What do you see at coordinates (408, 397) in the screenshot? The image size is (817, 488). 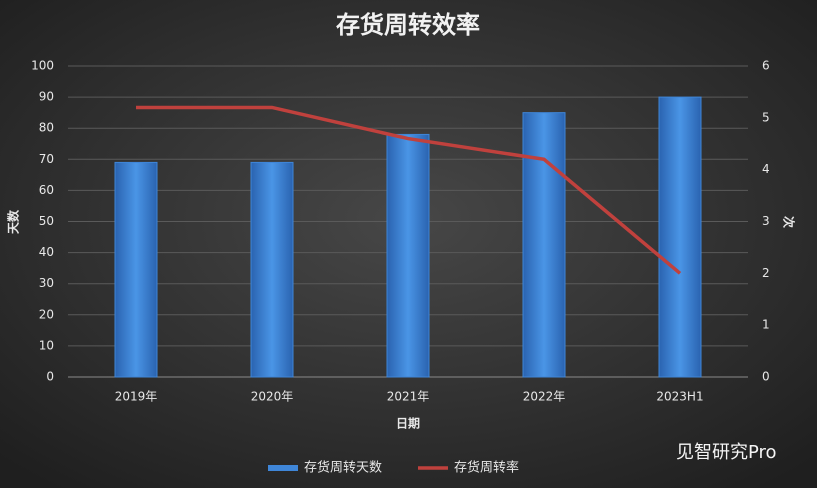 I see `x-tick-label: 2021年` at bounding box center [408, 397].